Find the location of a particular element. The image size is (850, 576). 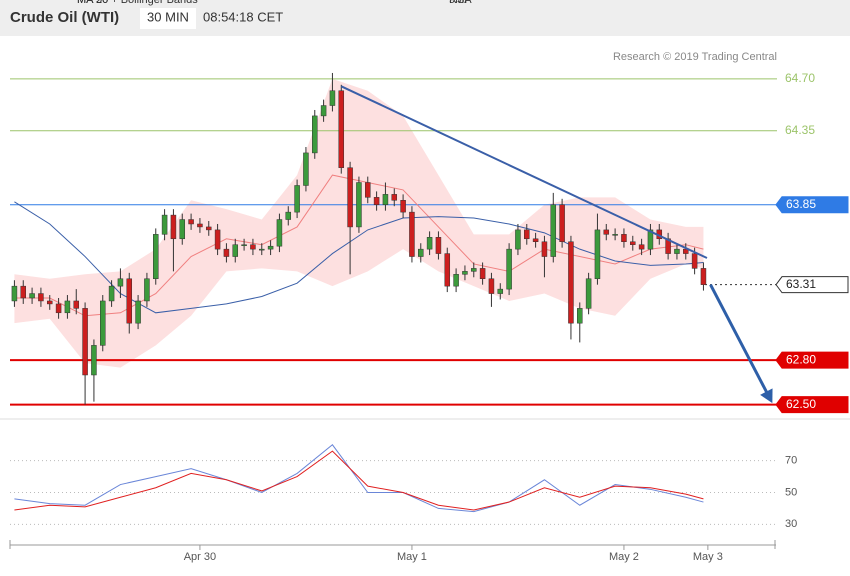

x-tick-label: May 3 is located at coordinates (708, 557).